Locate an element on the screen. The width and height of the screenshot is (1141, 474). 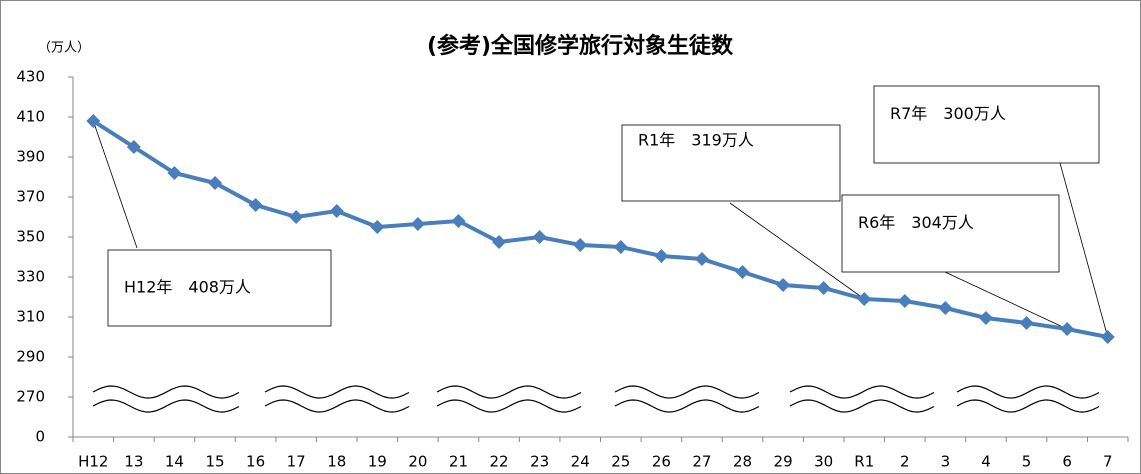
y-tick-label: 430 is located at coordinates (30, 77).